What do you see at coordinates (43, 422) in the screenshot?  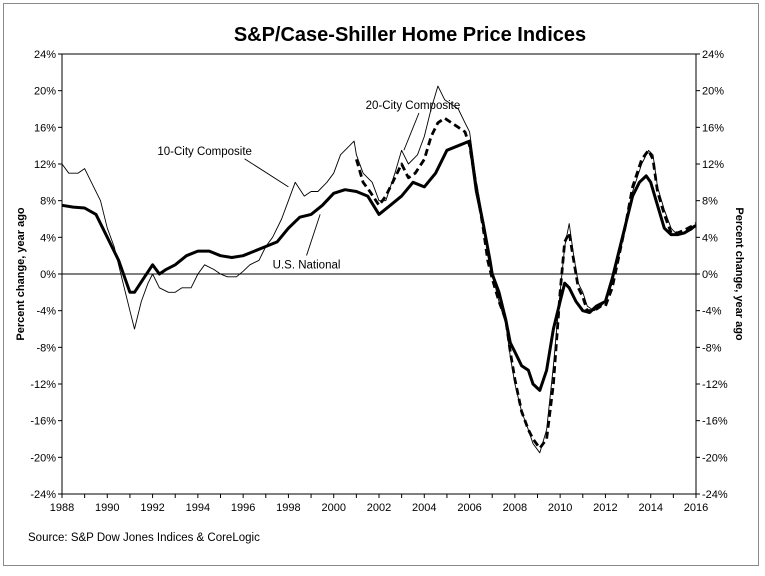 I see `y-tick-label-left: -16%` at bounding box center [43, 422].